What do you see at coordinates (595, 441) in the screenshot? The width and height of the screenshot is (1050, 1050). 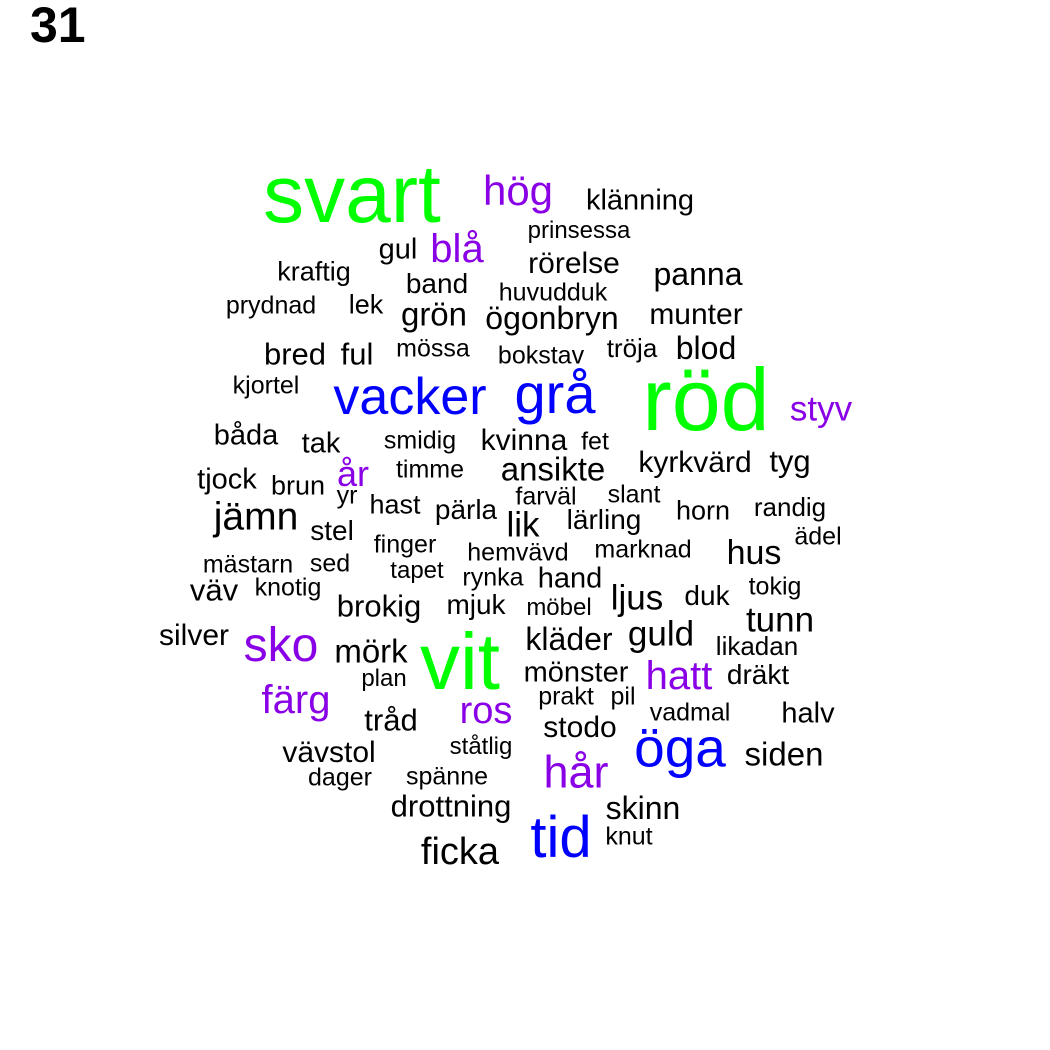 I see `word-fet: fet` at bounding box center [595, 441].